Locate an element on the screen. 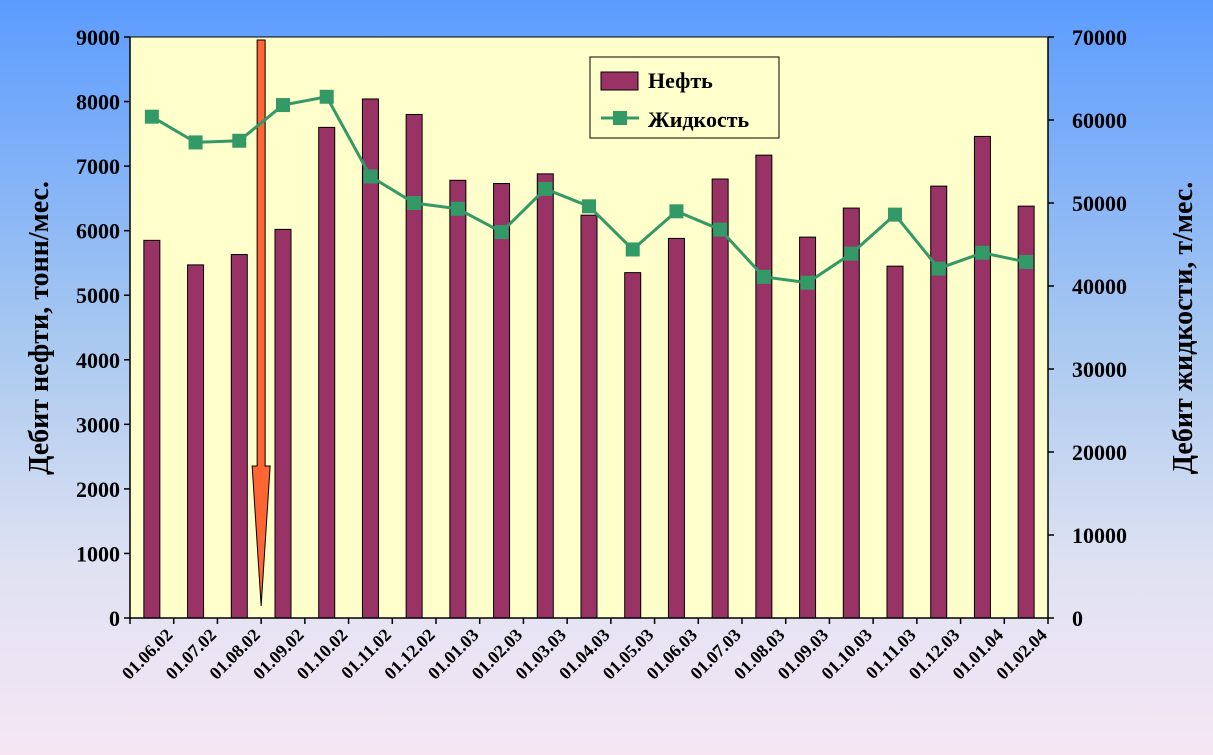  legend-oil-label: Нефть is located at coordinates (680, 80).